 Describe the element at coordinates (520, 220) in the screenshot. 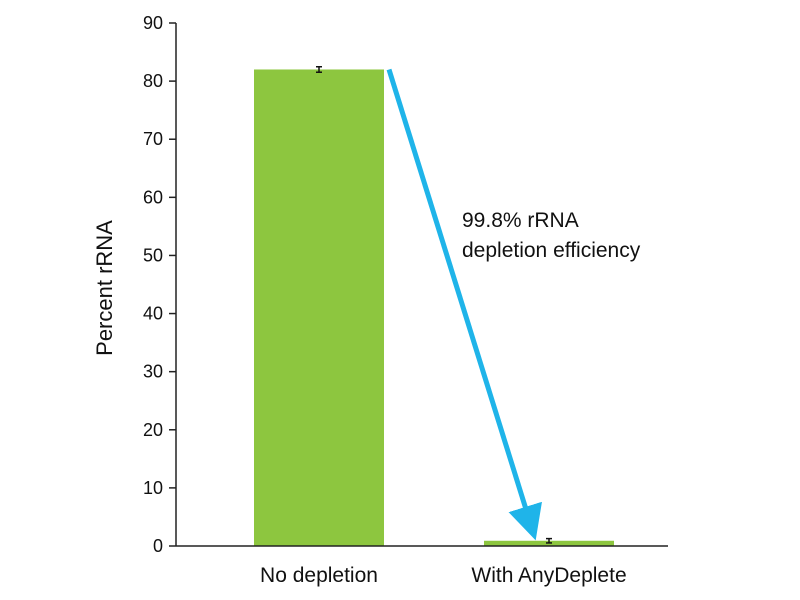

I see `annotation-line-1: 99.8% rRNA` at that location.